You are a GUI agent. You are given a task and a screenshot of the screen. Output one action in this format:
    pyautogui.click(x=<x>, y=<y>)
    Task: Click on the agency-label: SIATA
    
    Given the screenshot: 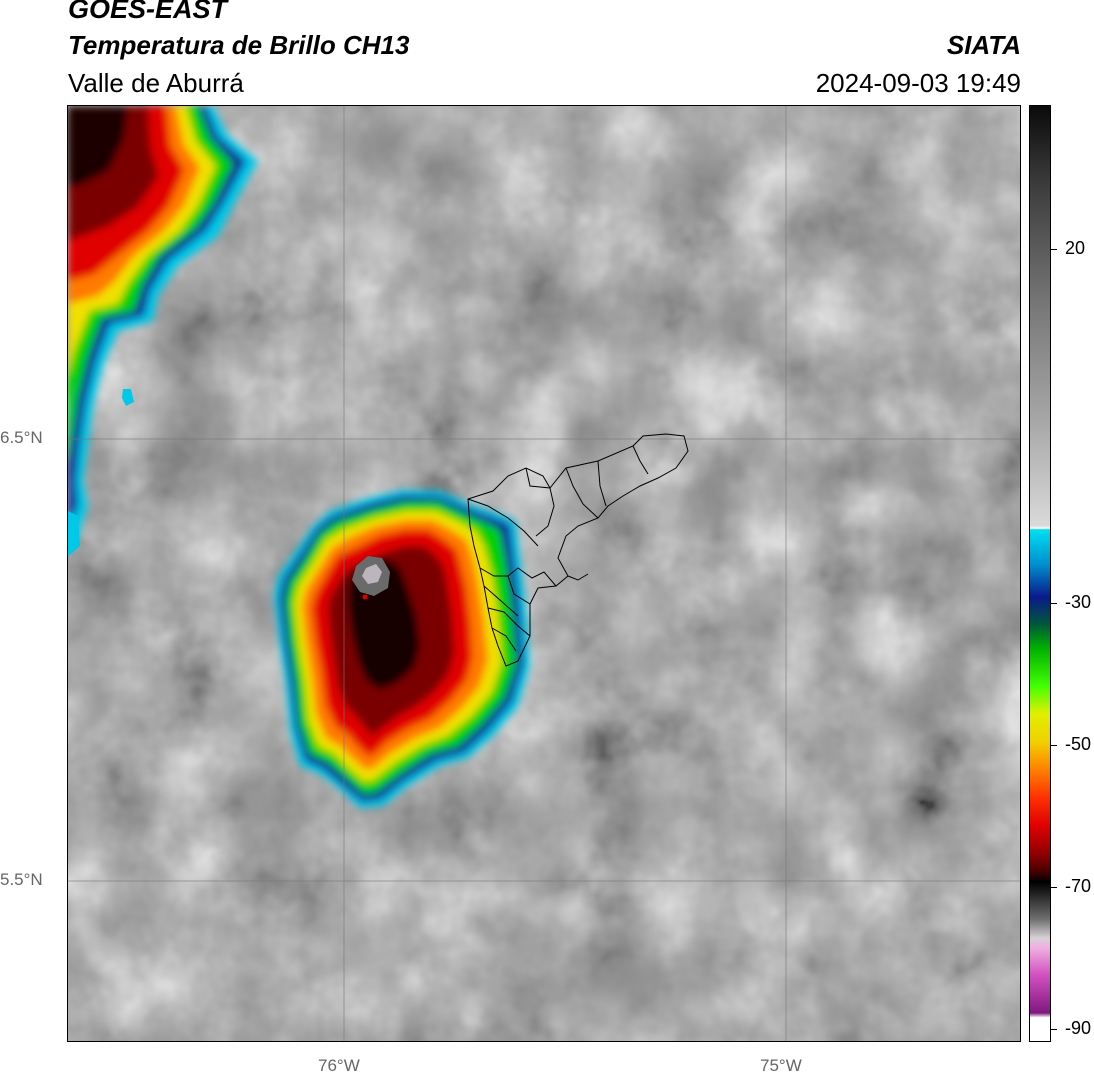 What is the action you would take?
    pyautogui.click(x=983, y=45)
    